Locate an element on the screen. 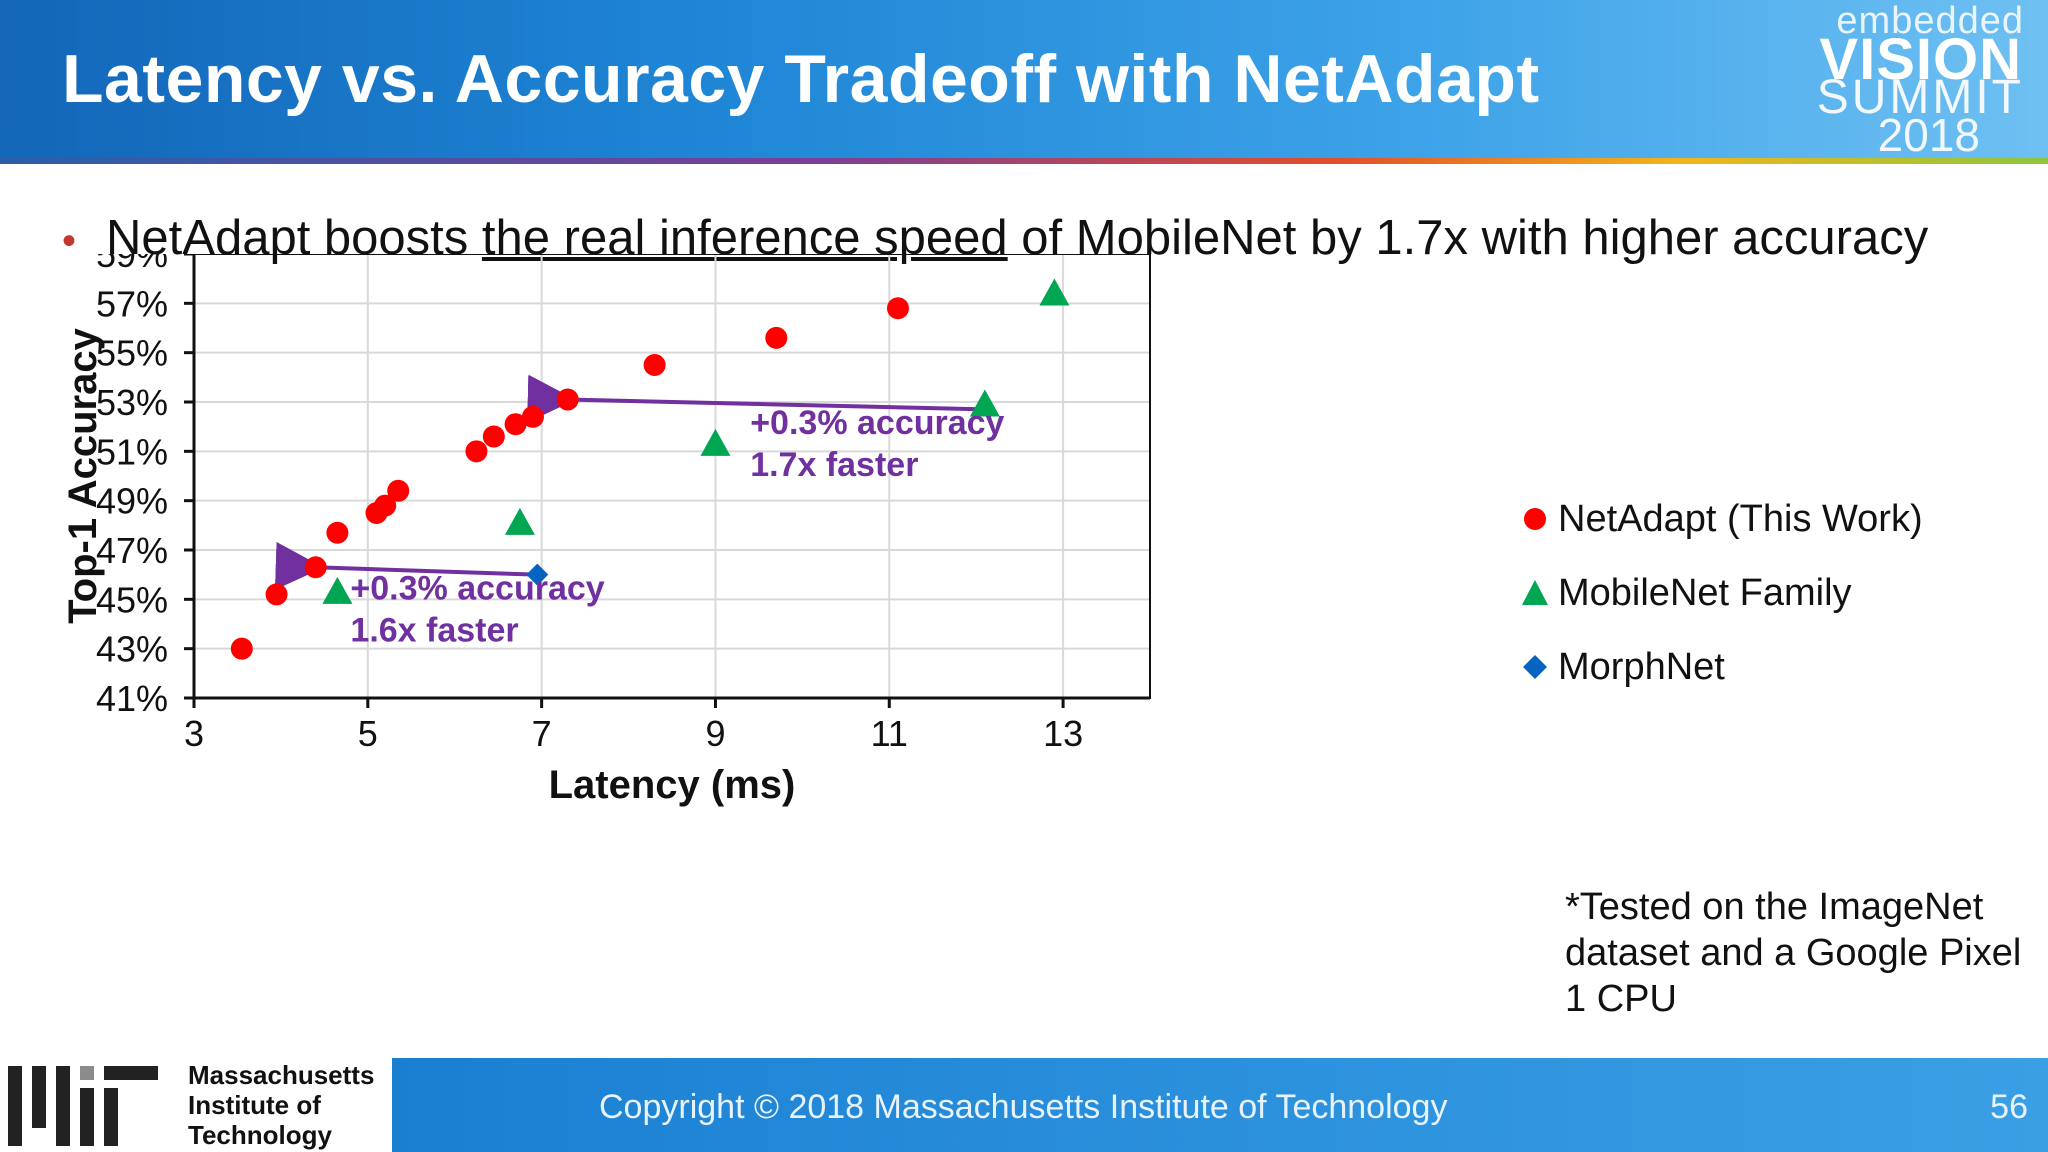 This screenshot has width=2048, height=1152. y-tick-label: 55% is located at coordinates (132, 353).